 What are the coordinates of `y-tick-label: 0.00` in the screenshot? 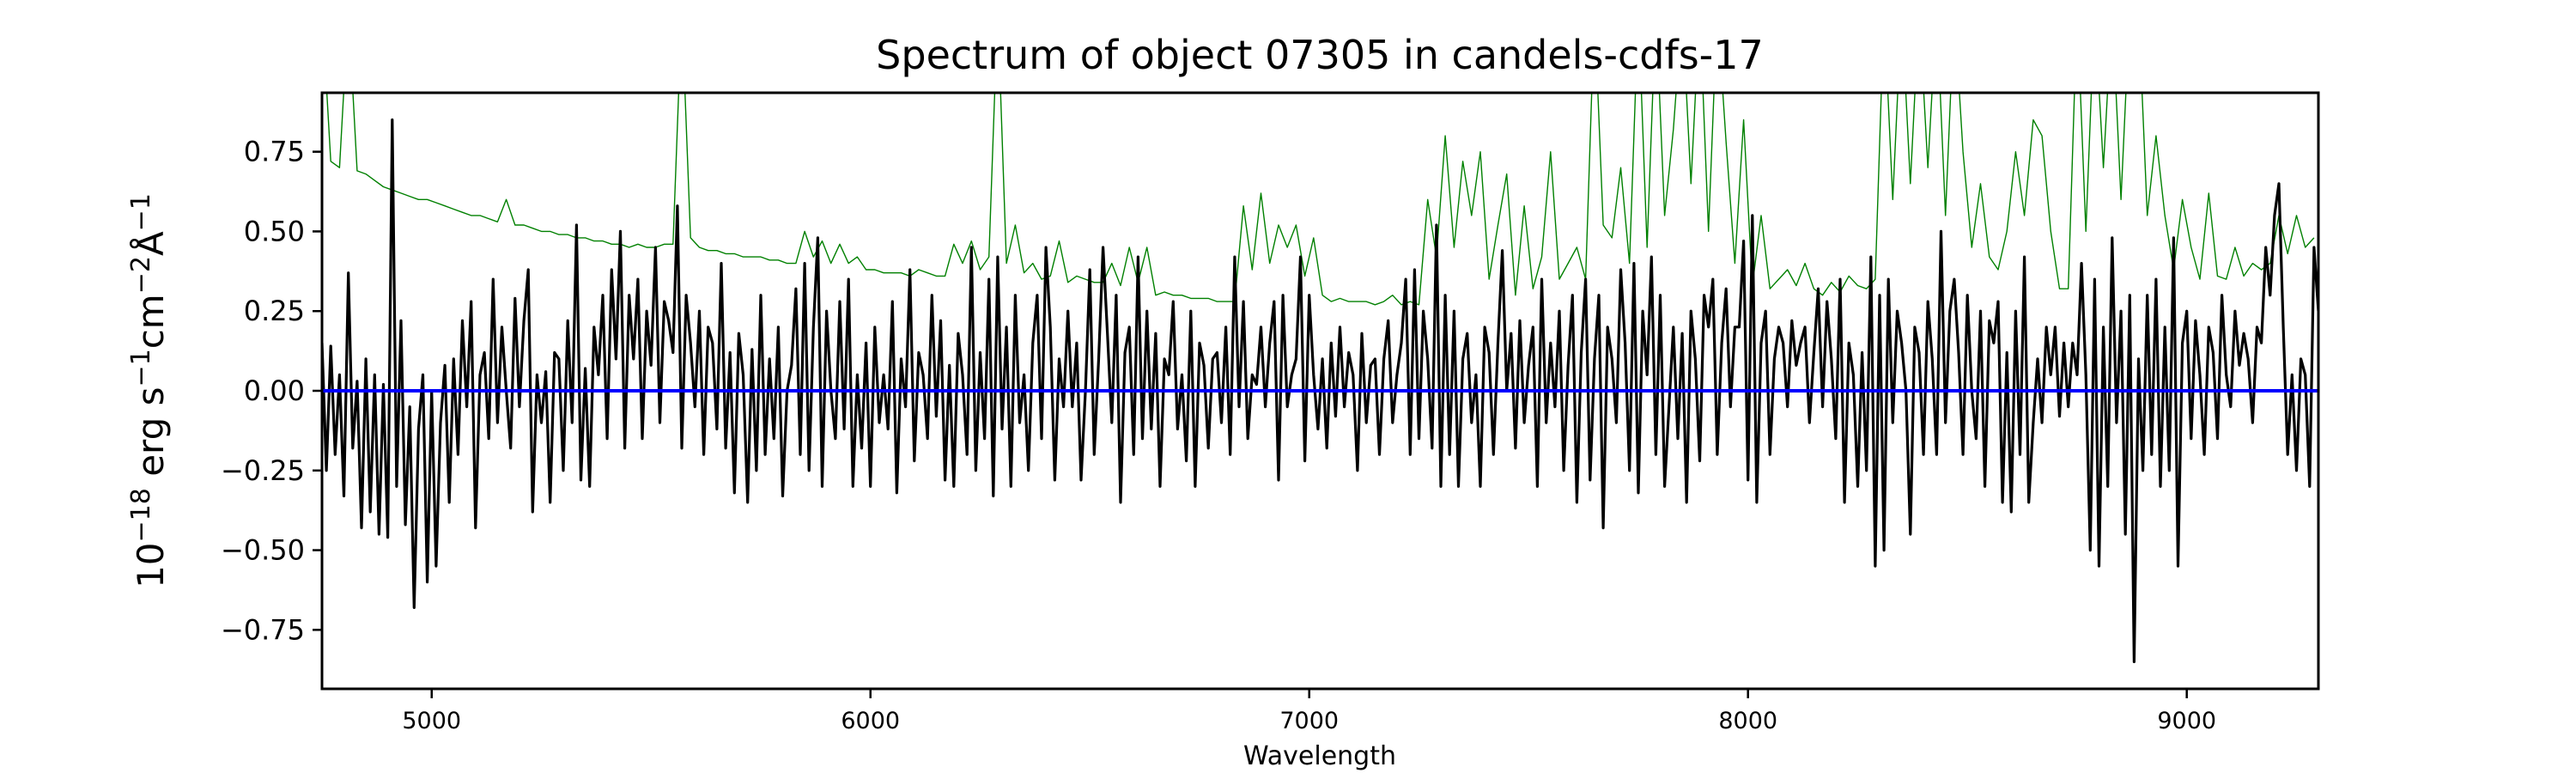 It's located at (274, 390).